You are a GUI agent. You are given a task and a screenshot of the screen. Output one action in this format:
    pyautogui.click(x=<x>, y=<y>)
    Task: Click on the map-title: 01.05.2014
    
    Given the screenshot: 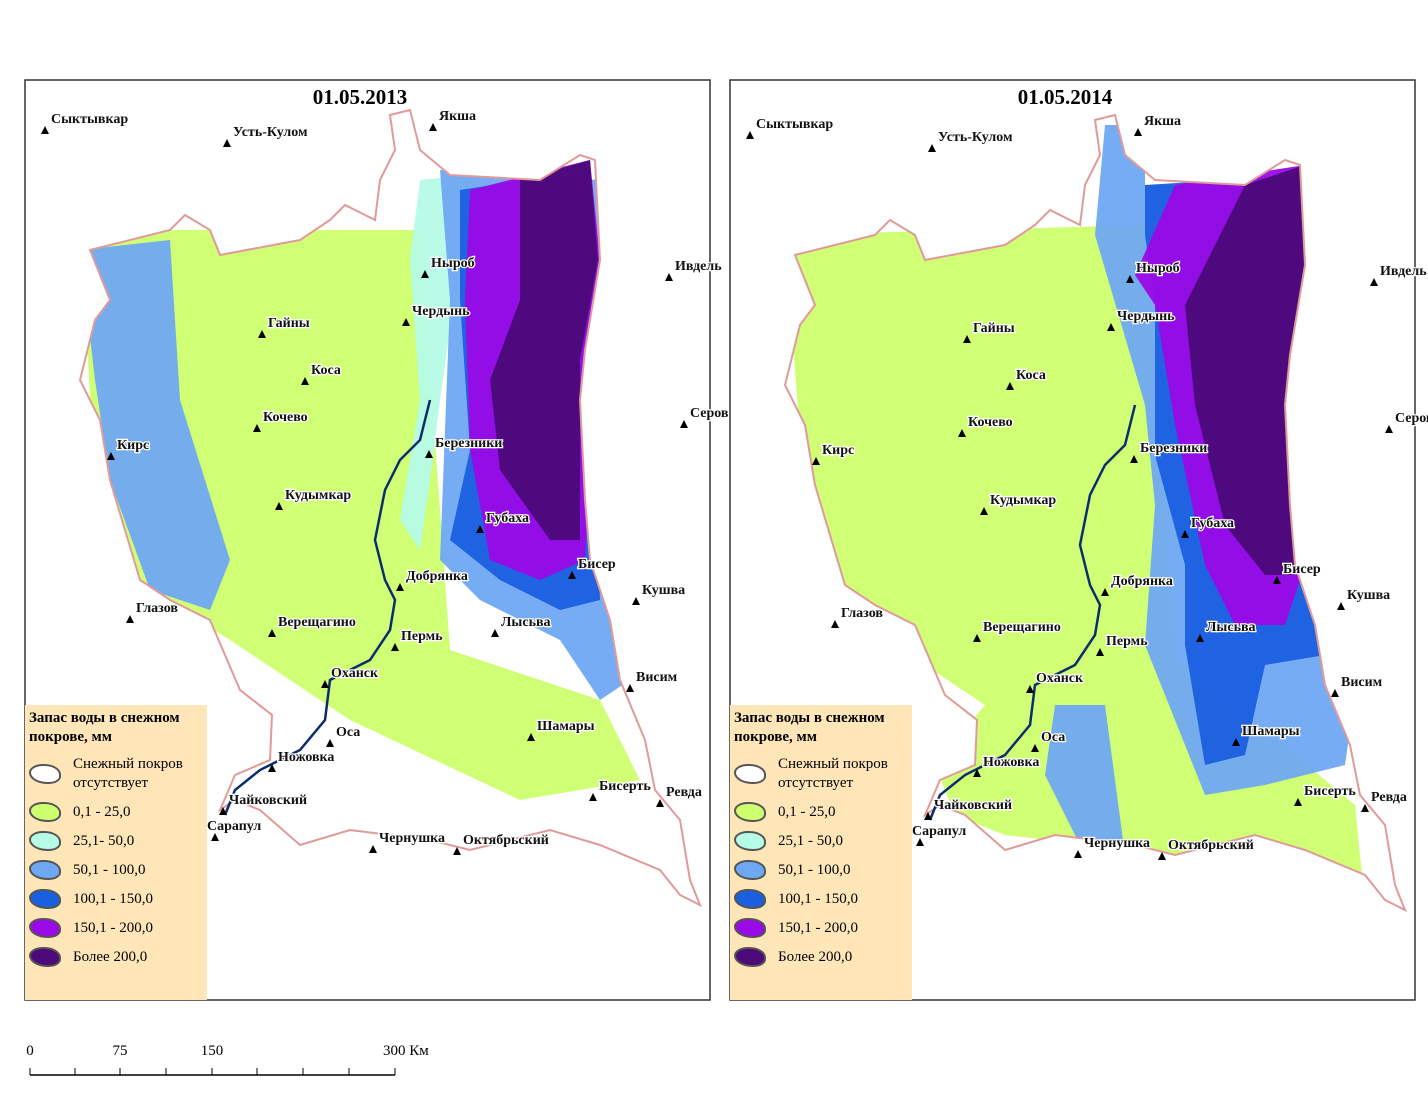 What is the action you would take?
    pyautogui.click(x=1065, y=97)
    